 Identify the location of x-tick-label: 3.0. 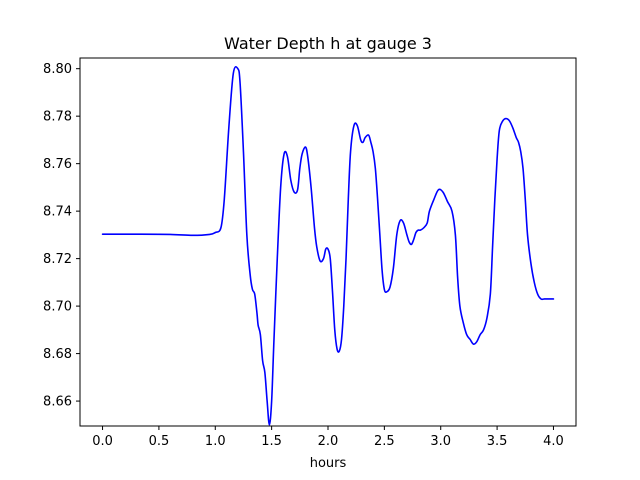
(440, 441).